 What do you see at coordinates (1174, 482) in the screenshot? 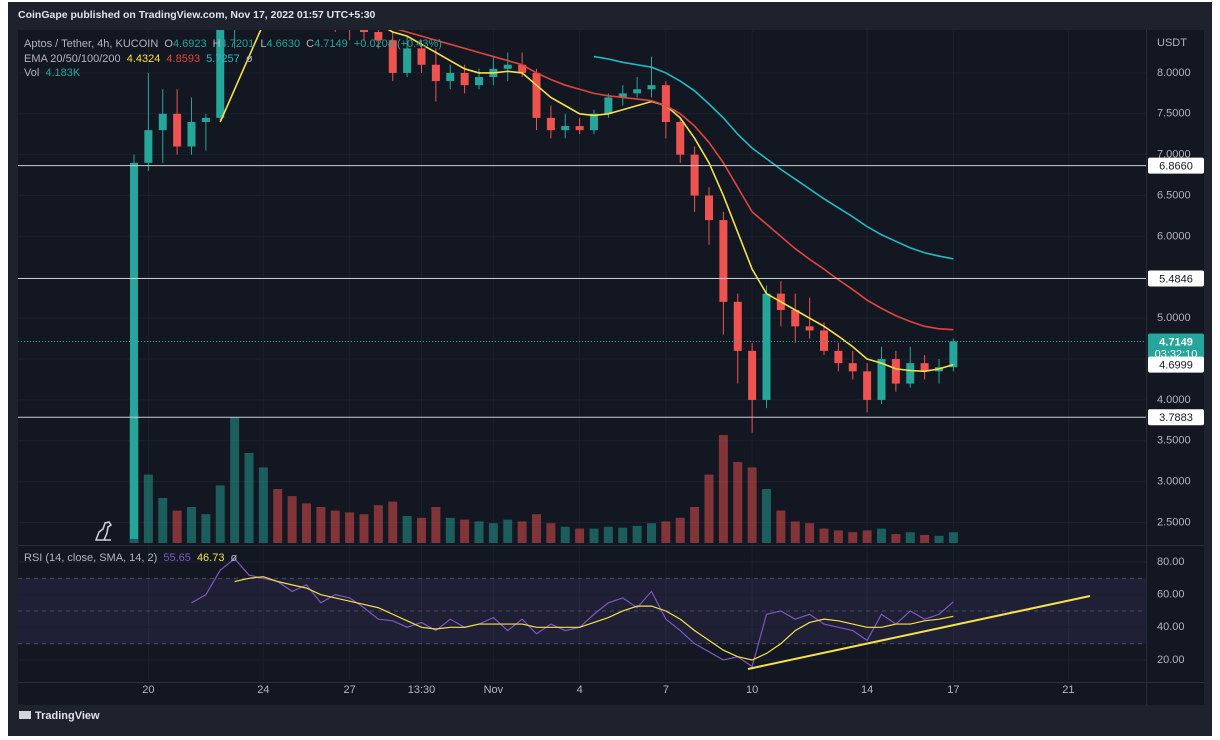
I see `y-tick-label: 3.0000` at bounding box center [1174, 482].